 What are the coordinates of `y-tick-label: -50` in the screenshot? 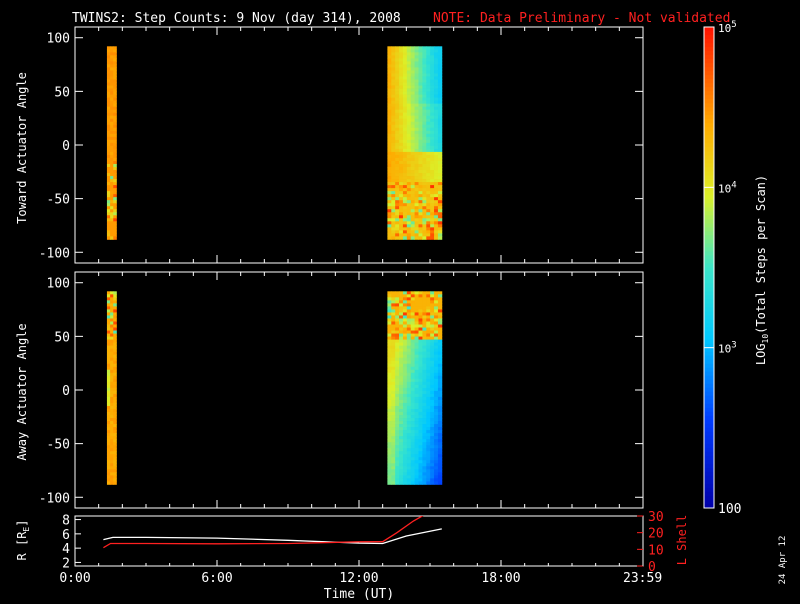 It's located at (58, 200).